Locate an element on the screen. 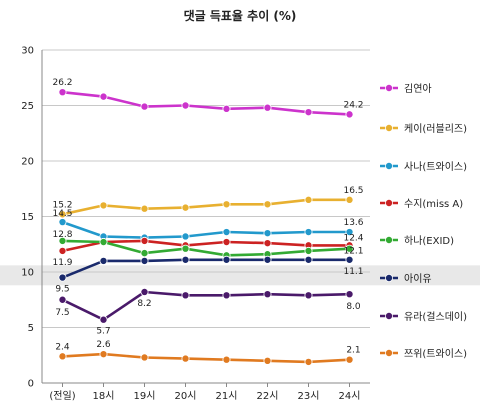 The image size is (480, 415). legend-label: 수지(miss A) is located at coordinates (433, 204).